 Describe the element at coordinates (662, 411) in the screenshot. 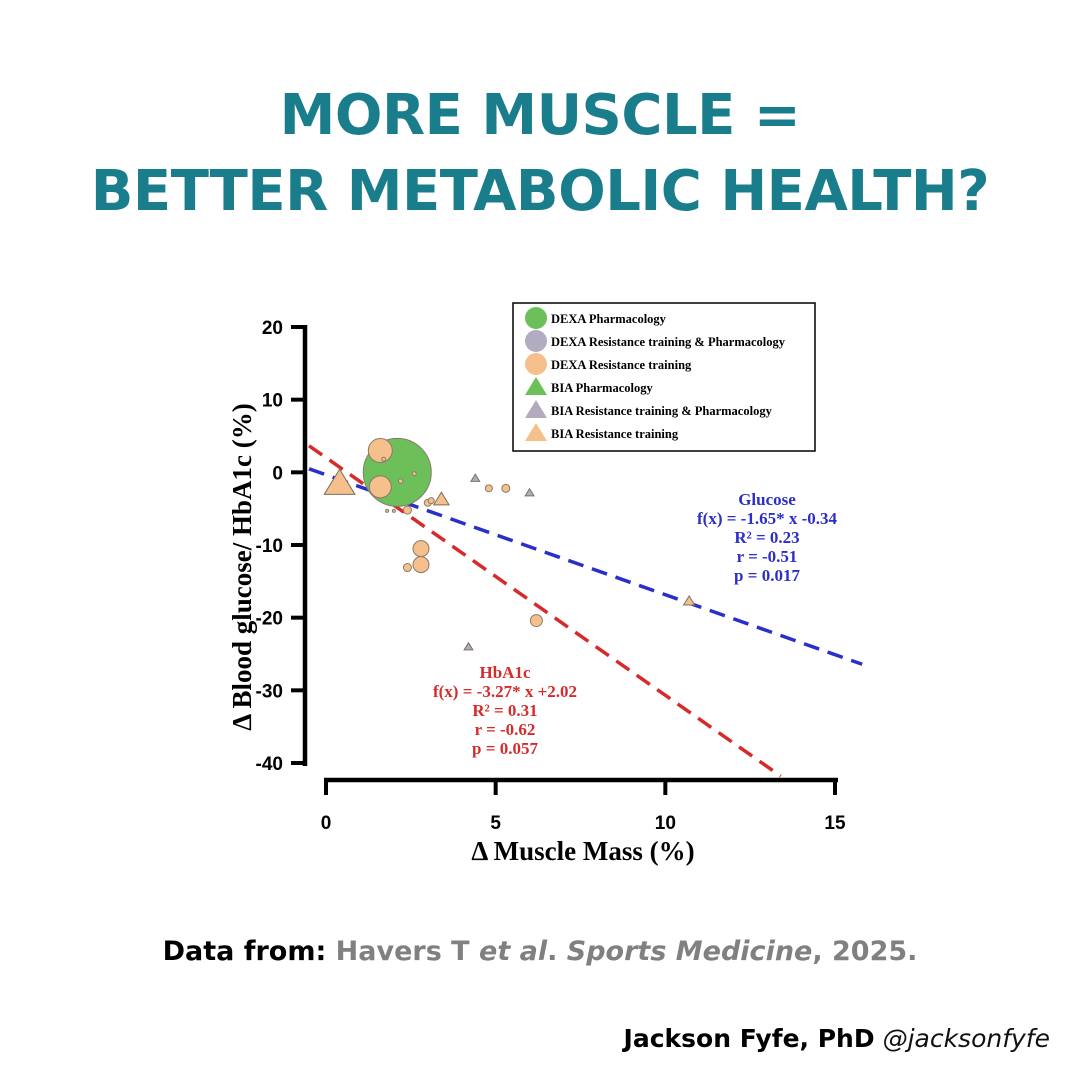

I see `legend-item-label: BIA Resistance training & Pharmacology` at that location.